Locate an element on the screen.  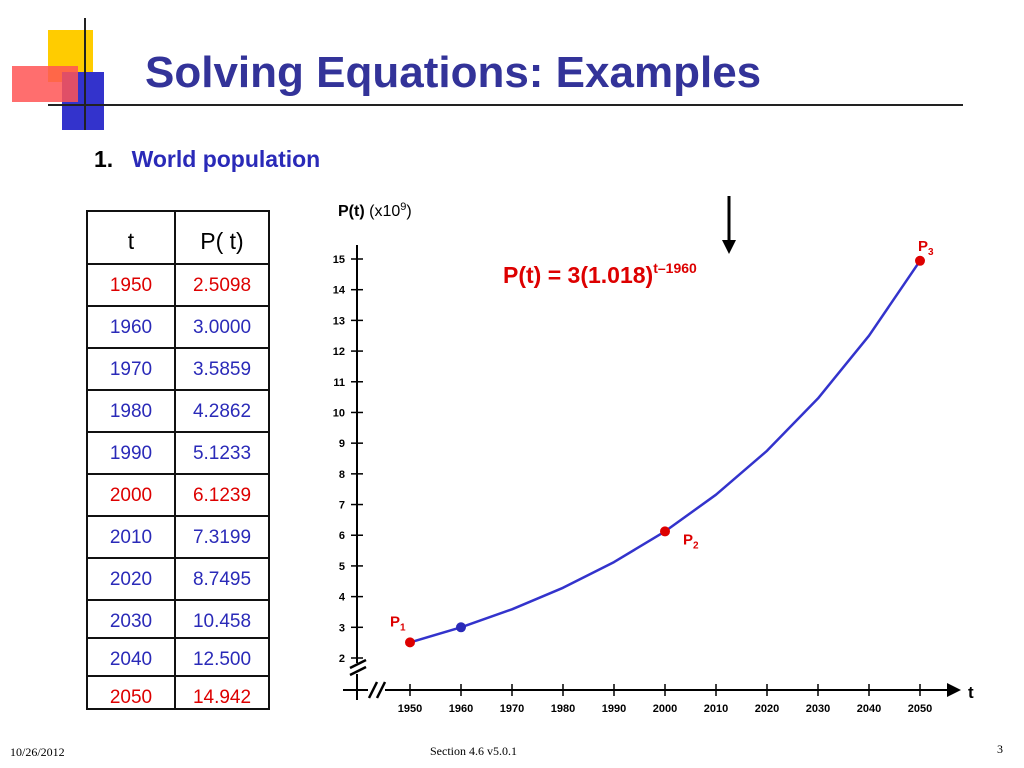
x-tick-label: 2040 is located at coordinates (869, 709).